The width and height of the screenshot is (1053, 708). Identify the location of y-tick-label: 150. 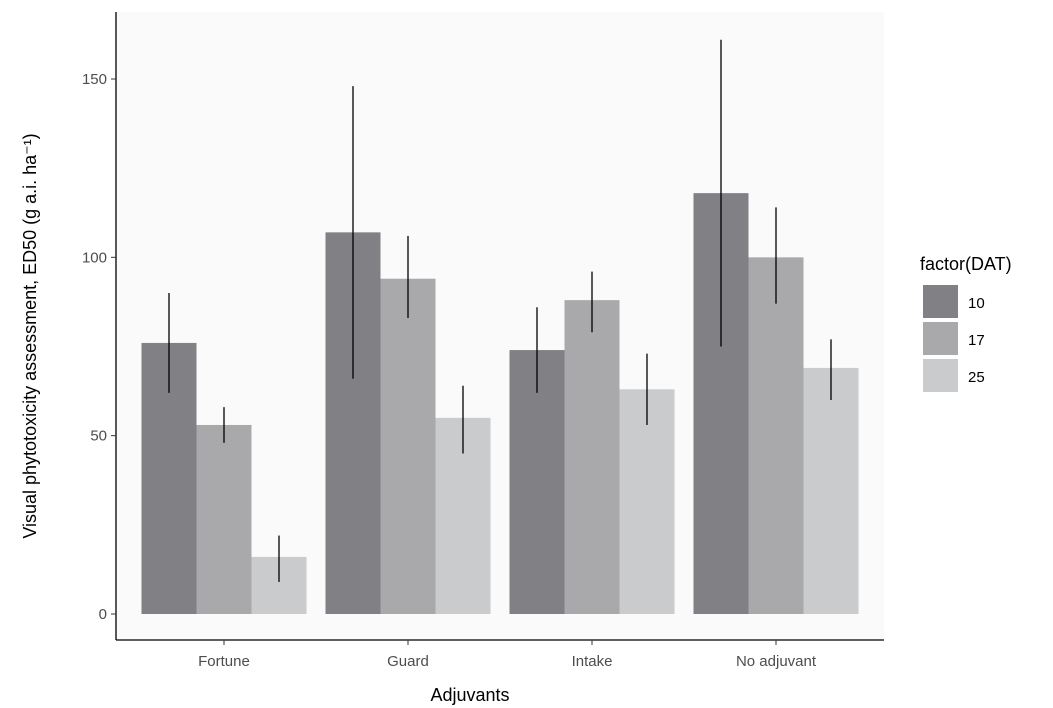
(94, 79).